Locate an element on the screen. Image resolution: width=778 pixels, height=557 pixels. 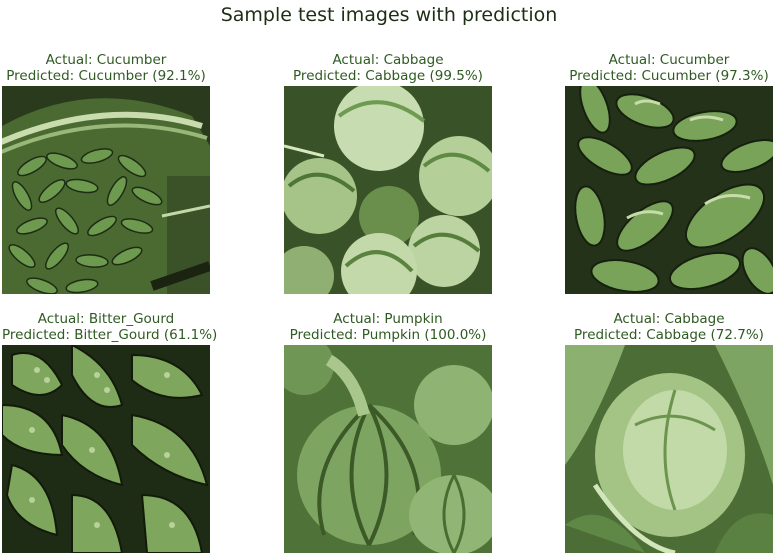
sample-image-bitter-gourds is located at coordinates (106, 449).